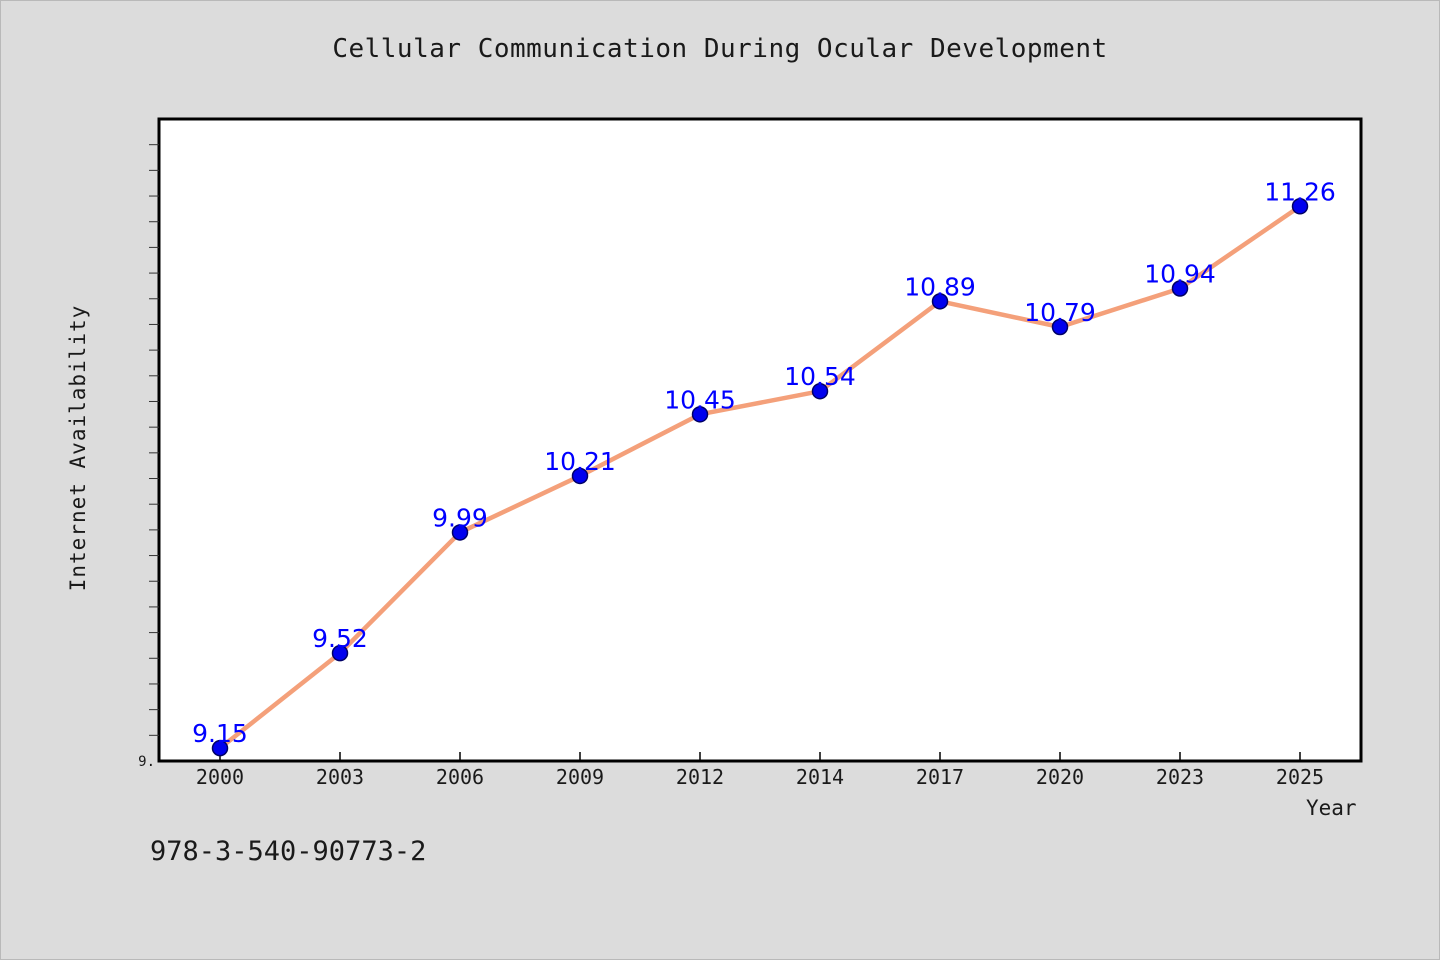  What do you see at coordinates (1060, 312) in the screenshot?
I see `data-label: 10.79` at bounding box center [1060, 312].